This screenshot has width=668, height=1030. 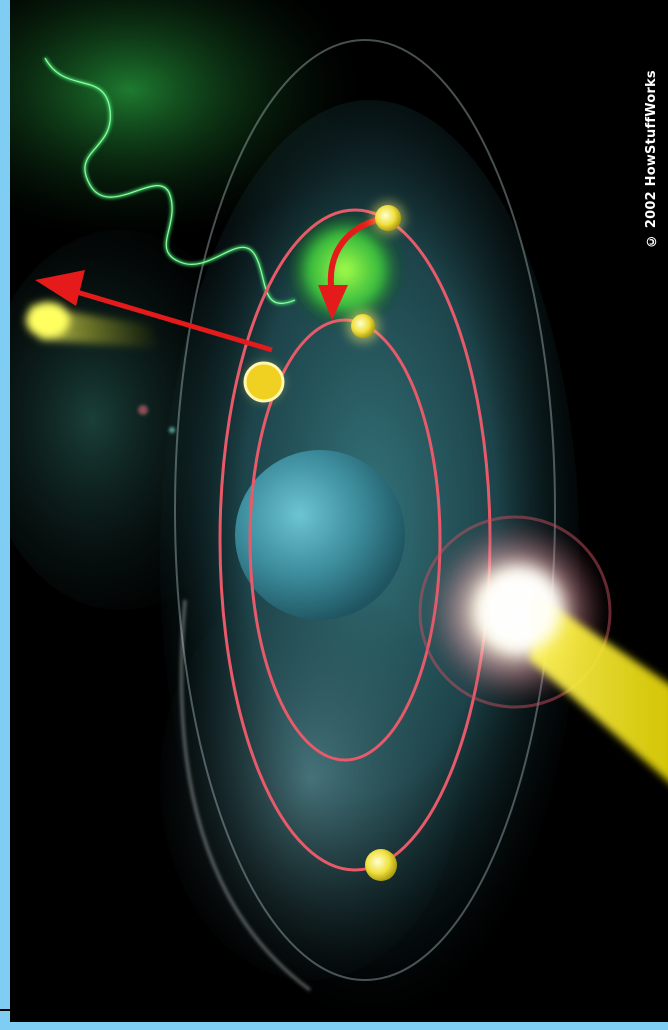 What do you see at coordinates (172, 430) in the screenshot?
I see `sparkle-teal` at bounding box center [172, 430].